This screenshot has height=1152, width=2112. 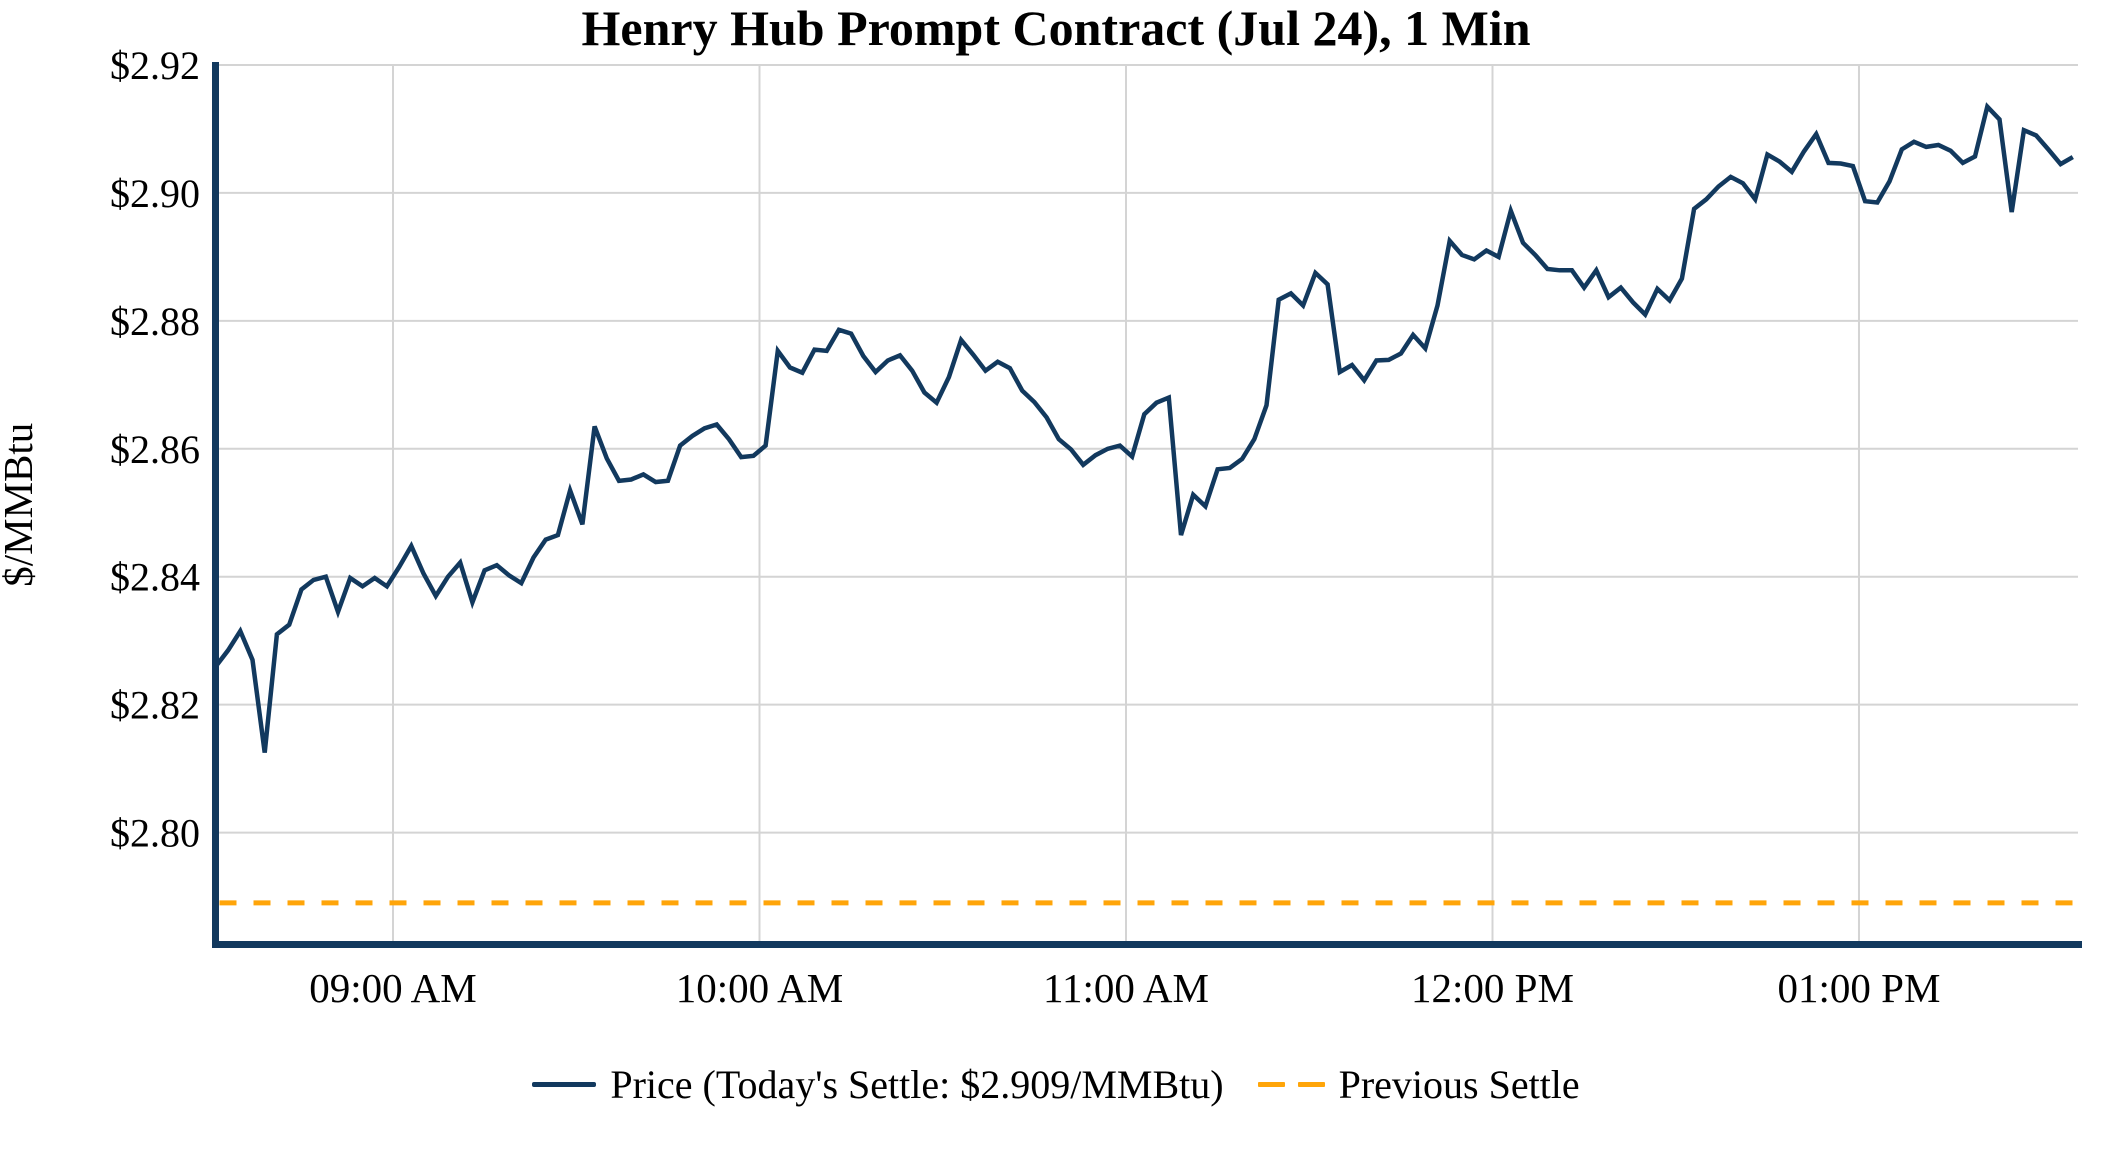 What do you see at coordinates (1459, 1084) in the screenshot?
I see `legend-previous-settle-label: Previous Settle` at bounding box center [1459, 1084].